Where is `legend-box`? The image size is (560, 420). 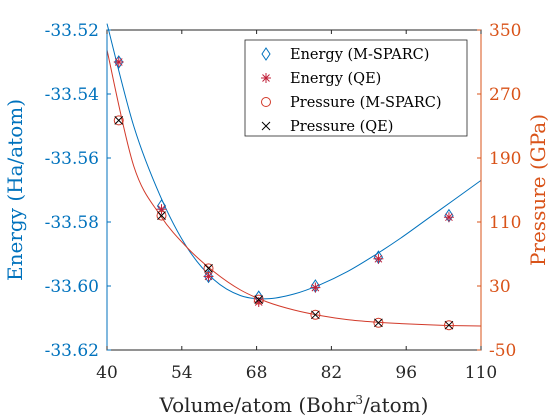 legend-box is located at coordinates (356, 88).